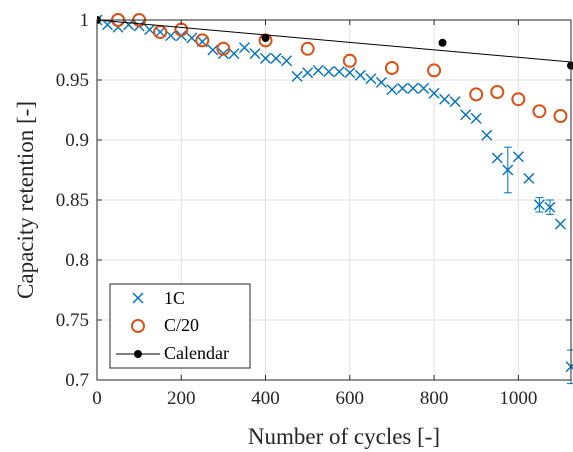 This screenshot has height=452, width=573. Describe the element at coordinates (77, 380) in the screenshot. I see `y-tick-label: 0.7` at that location.